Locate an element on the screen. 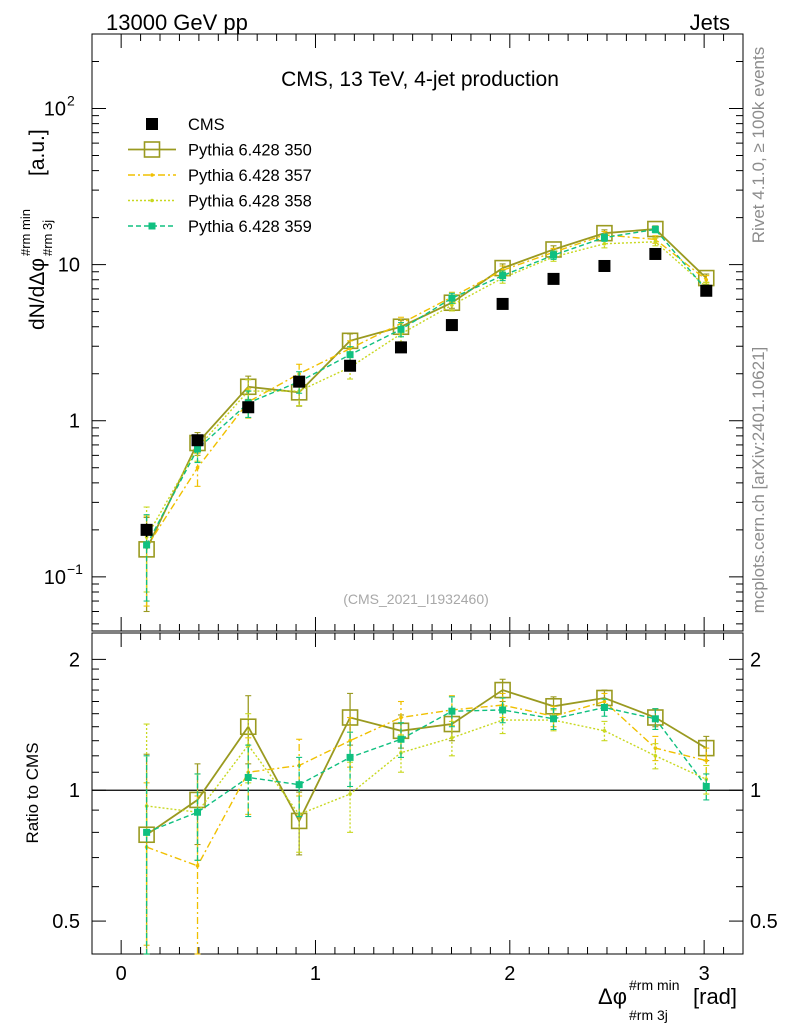 This screenshot has height=1024, width=786. top-ylabel-main: dN/dΔφ is located at coordinates (37, 294).